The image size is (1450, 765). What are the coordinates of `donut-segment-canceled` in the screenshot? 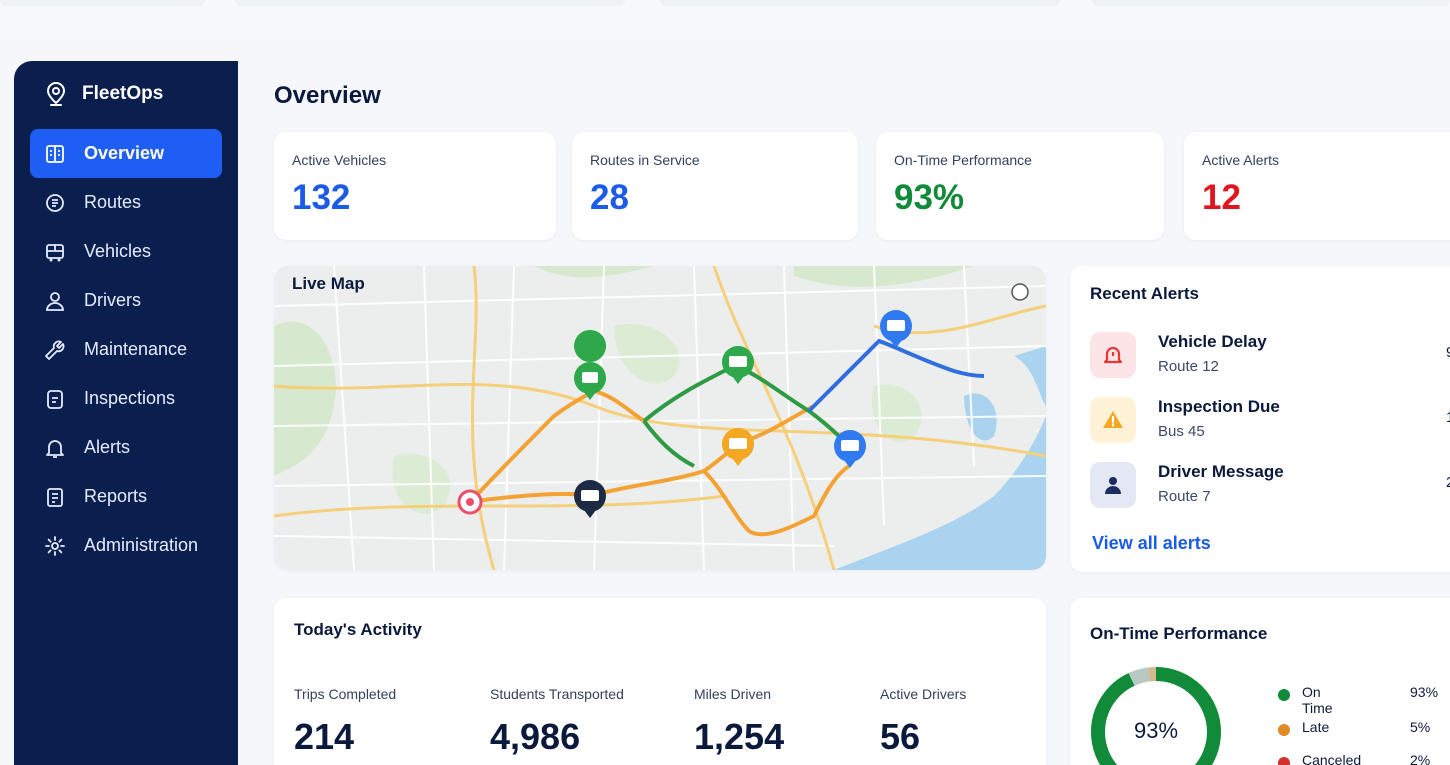 It's located at (1156, 716).